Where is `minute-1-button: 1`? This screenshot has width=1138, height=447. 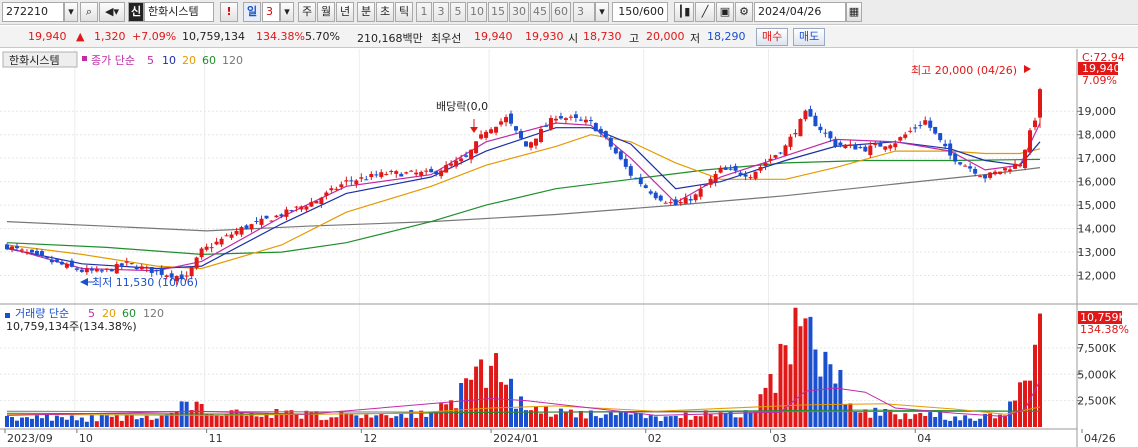
minute-1-button: 1 is located at coordinates (424, 12).